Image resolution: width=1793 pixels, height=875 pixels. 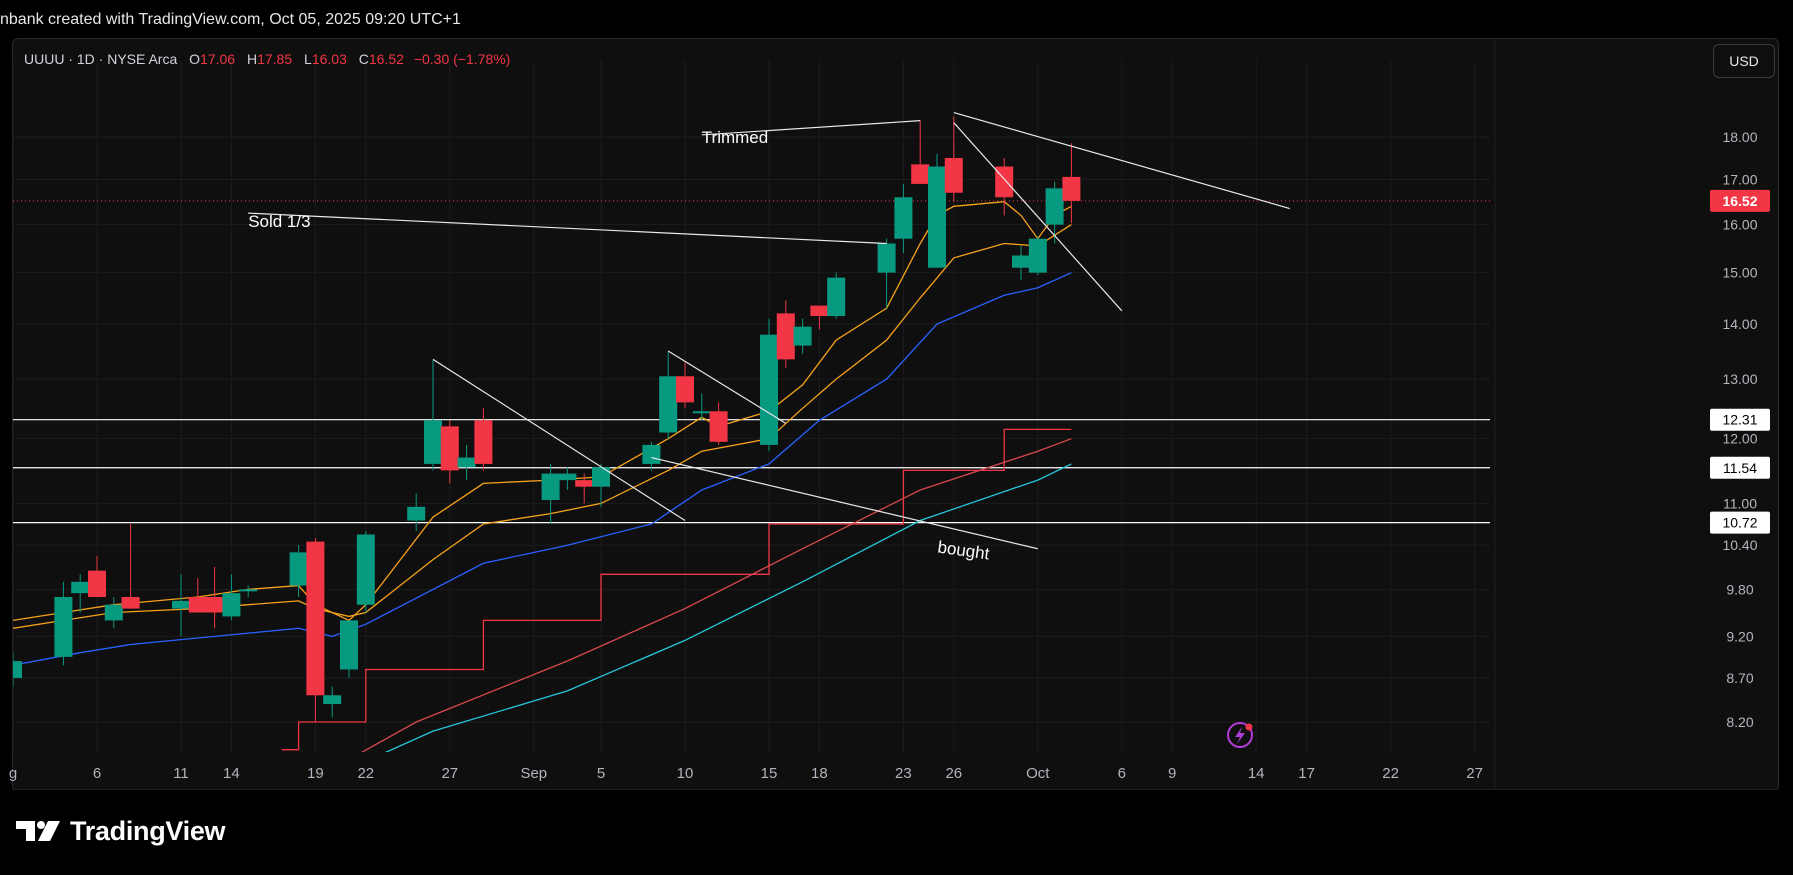 I want to click on high-value: 17.85, so click(x=275, y=59).